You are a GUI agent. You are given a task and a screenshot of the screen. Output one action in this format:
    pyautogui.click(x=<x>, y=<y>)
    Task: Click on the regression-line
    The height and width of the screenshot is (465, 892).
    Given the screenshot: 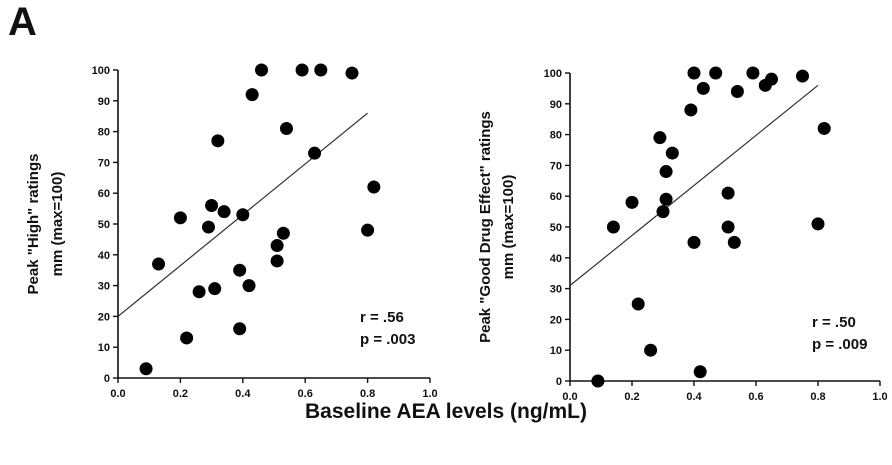 What is the action you would take?
    pyautogui.click(x=694, y=185)
    